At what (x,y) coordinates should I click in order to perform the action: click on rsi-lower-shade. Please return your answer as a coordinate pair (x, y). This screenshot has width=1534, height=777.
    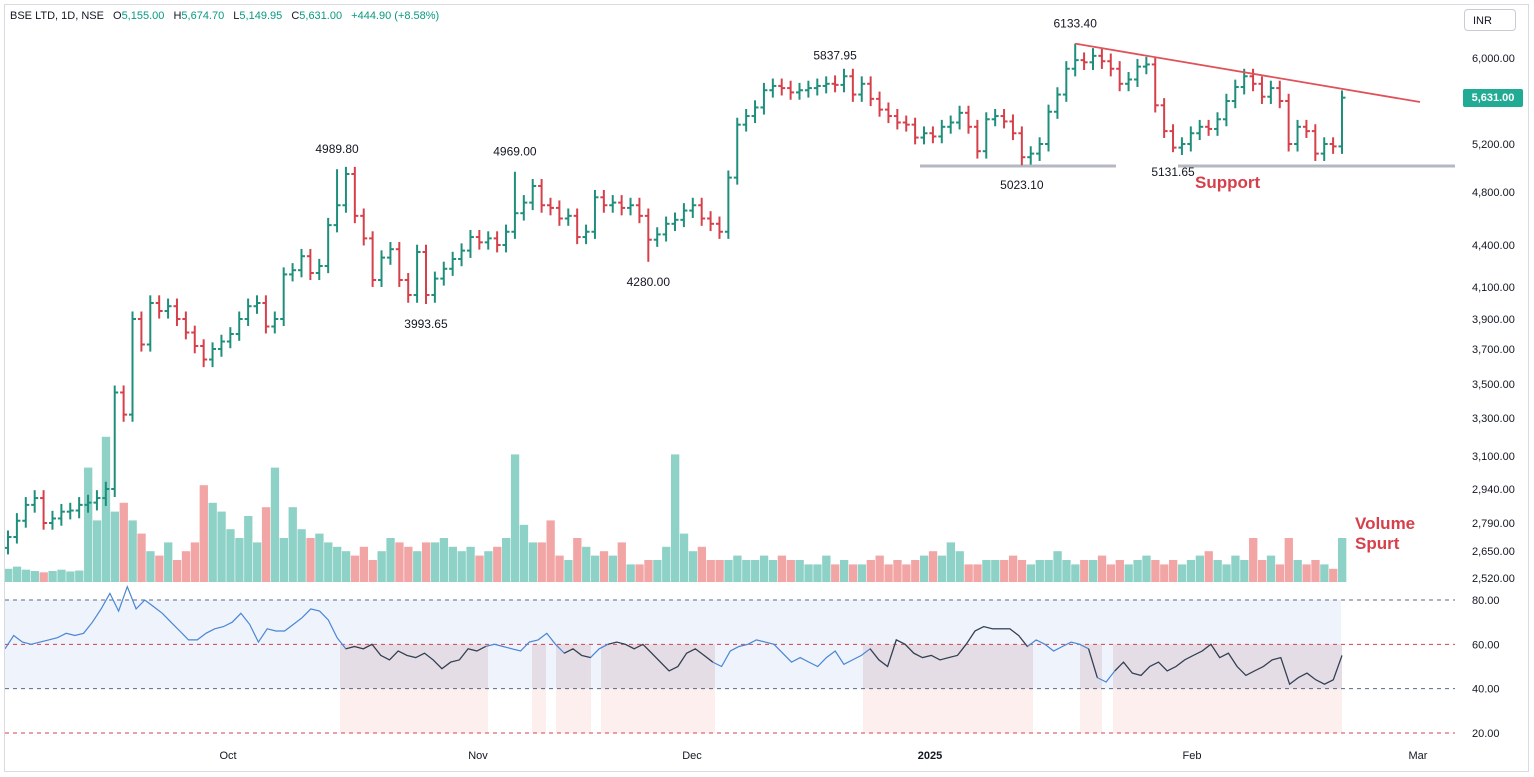
    Looking at the image, I should click on (414, 710).